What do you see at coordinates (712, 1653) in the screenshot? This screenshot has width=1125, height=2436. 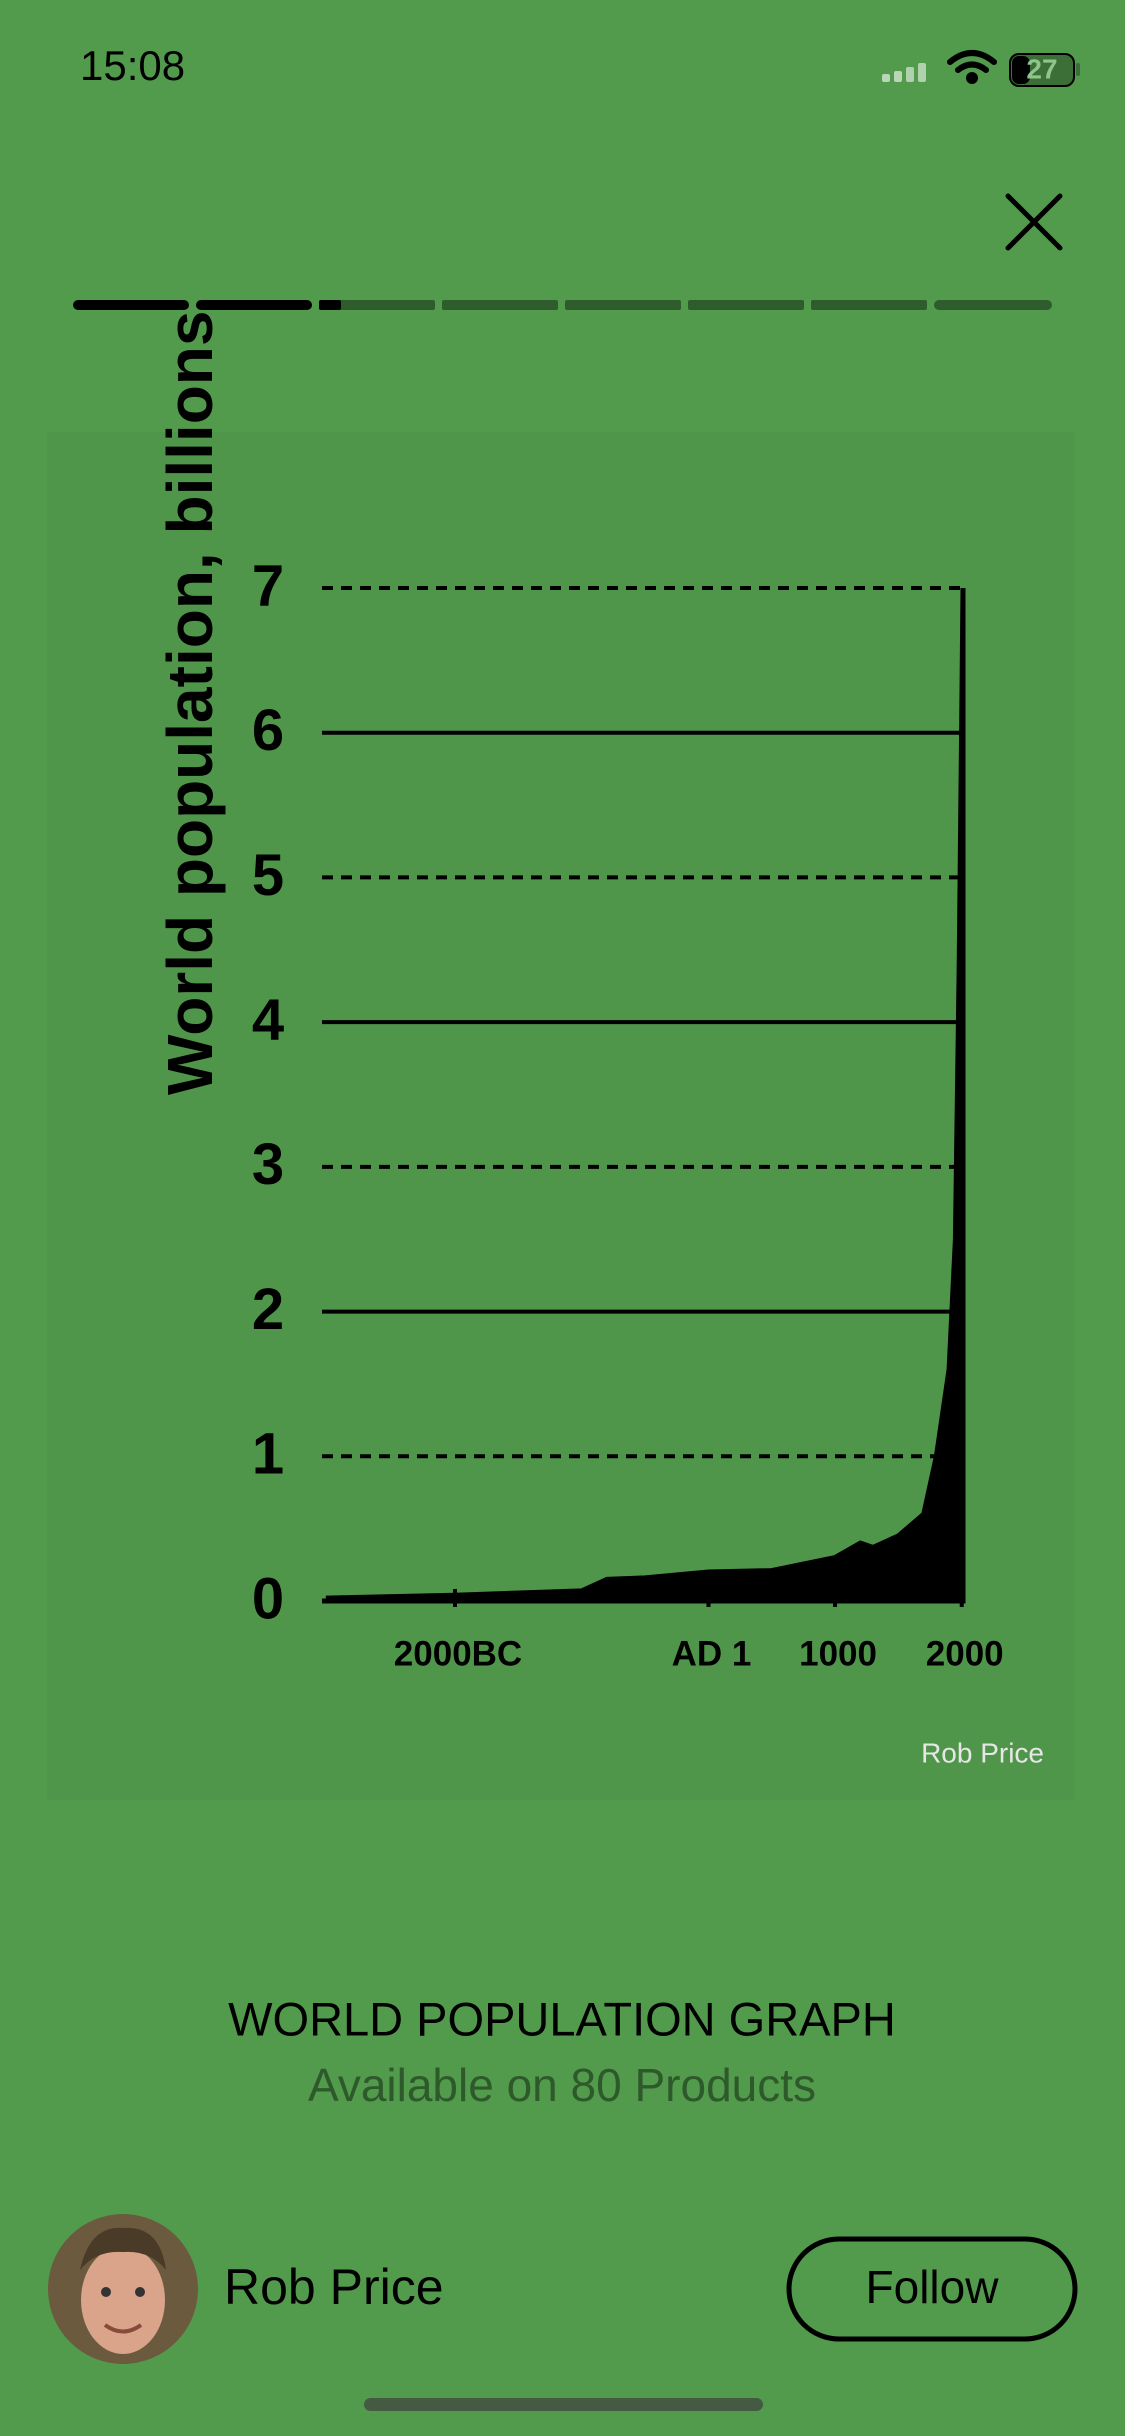 I see `x-tick-label: AD 1` at bounding box center [712, 1653].